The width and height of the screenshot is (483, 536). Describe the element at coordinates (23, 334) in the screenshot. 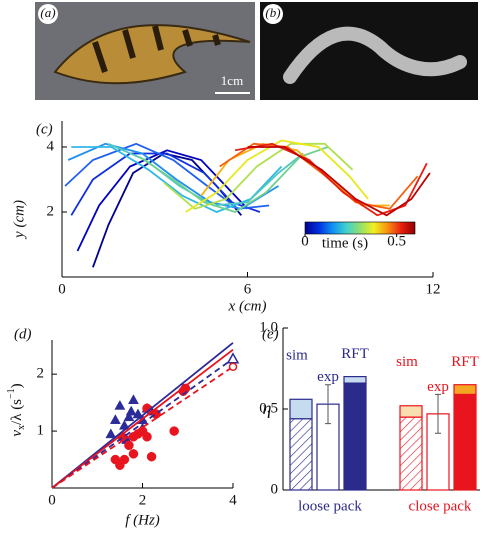

I see `panel-label: (d)` at that location.